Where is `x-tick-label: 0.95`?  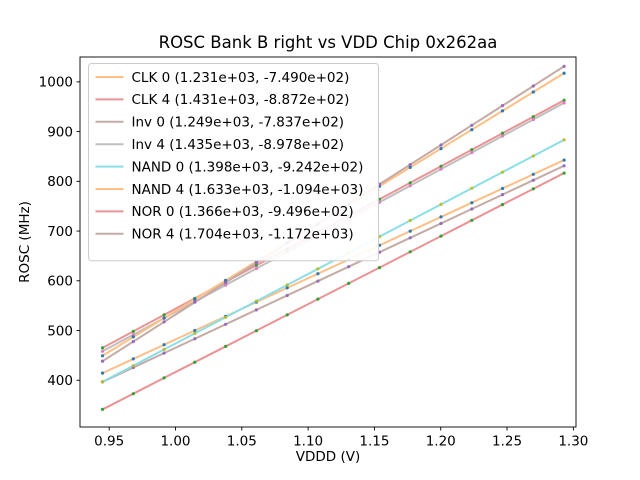 x-tick-label: 0.95 is located at coordinates (109, 442).